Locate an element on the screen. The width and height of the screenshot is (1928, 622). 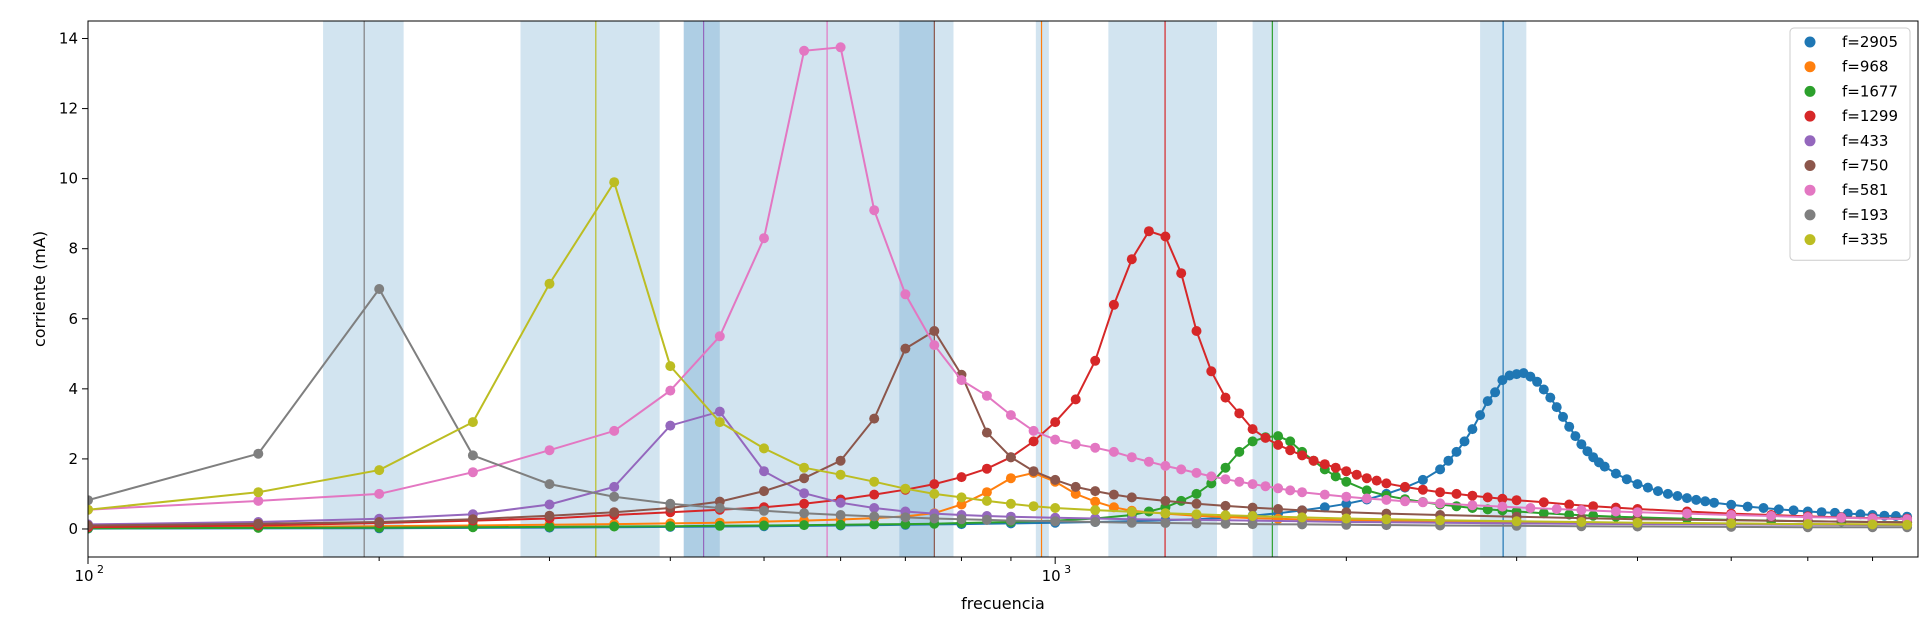
legend-label: f=581 is located at coordinates (1865, 190).